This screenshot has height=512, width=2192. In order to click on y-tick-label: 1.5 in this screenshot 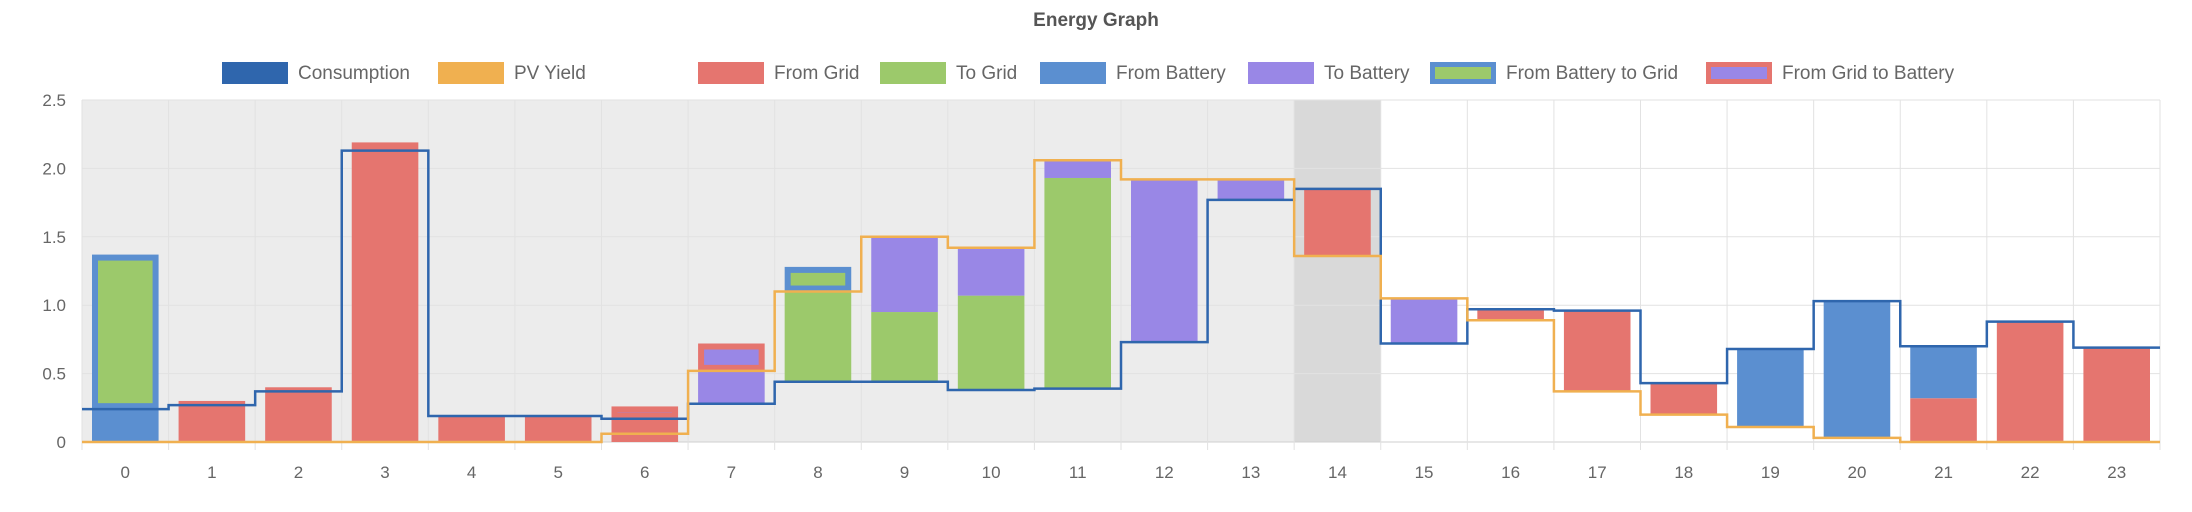, I will do `click(54, 237)`.